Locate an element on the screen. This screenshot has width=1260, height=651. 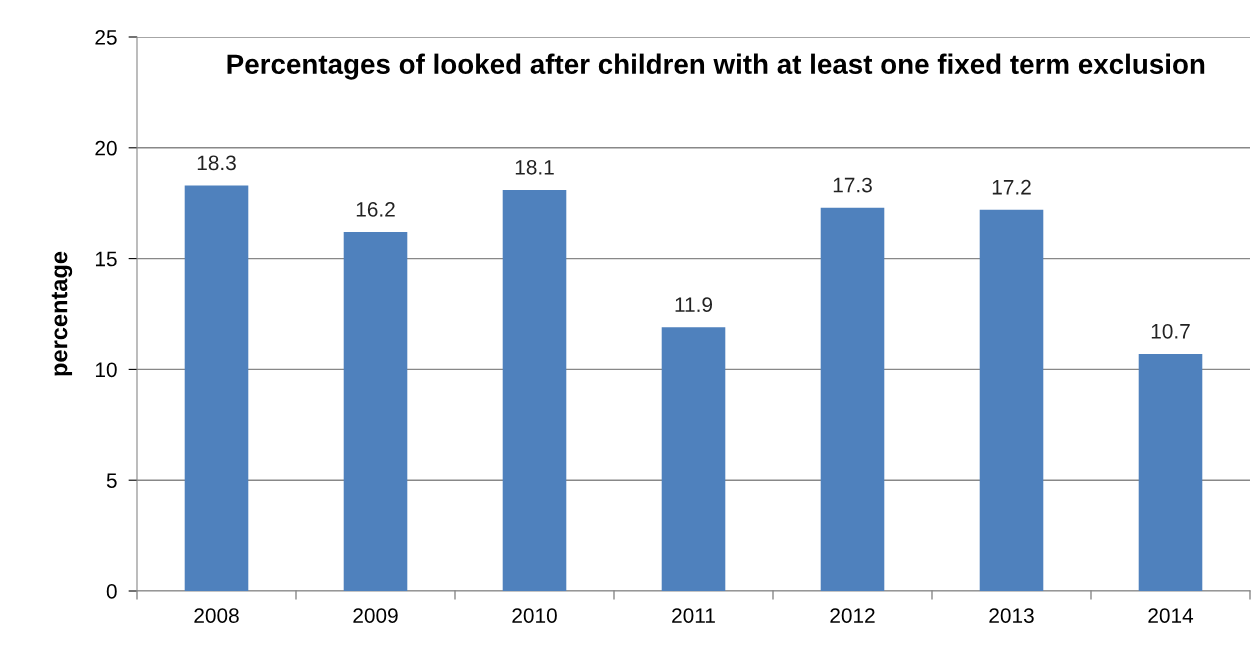
data-label: 10.7 is located at coordinates (1170, 331).